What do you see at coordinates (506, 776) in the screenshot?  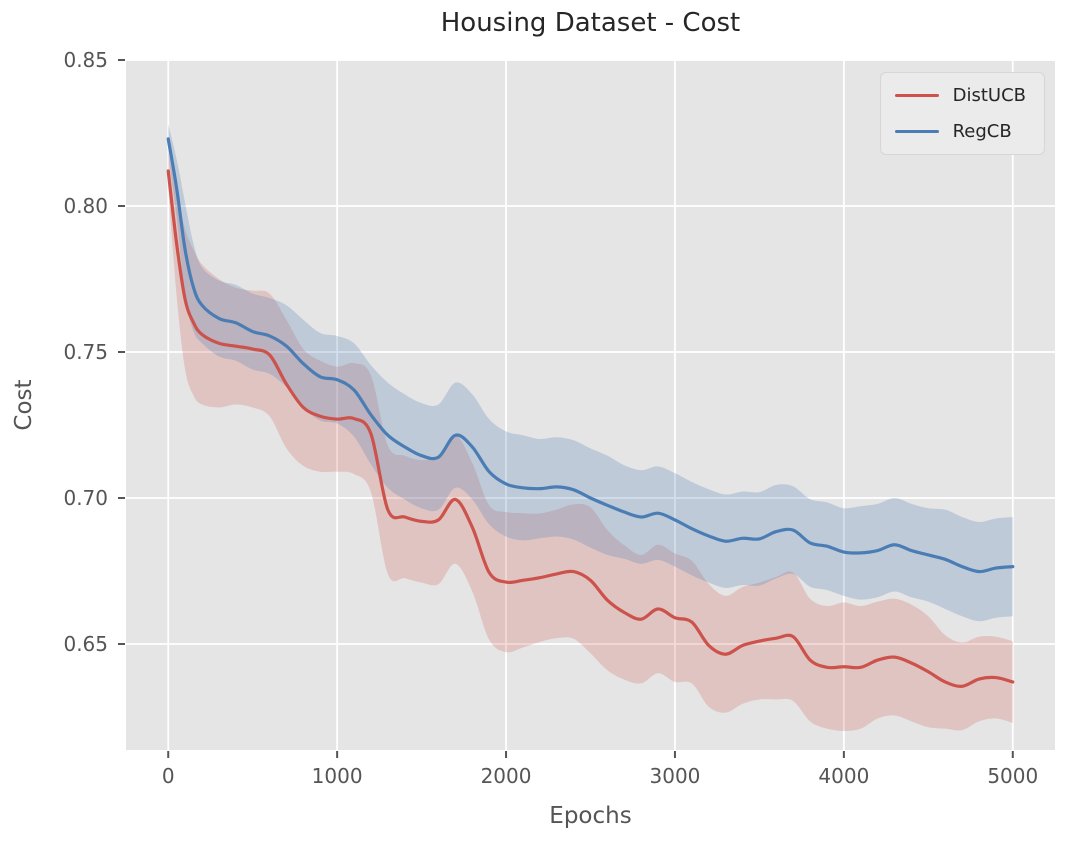 I see `x-tick-label: 2000` at bounding box center [506, 776].